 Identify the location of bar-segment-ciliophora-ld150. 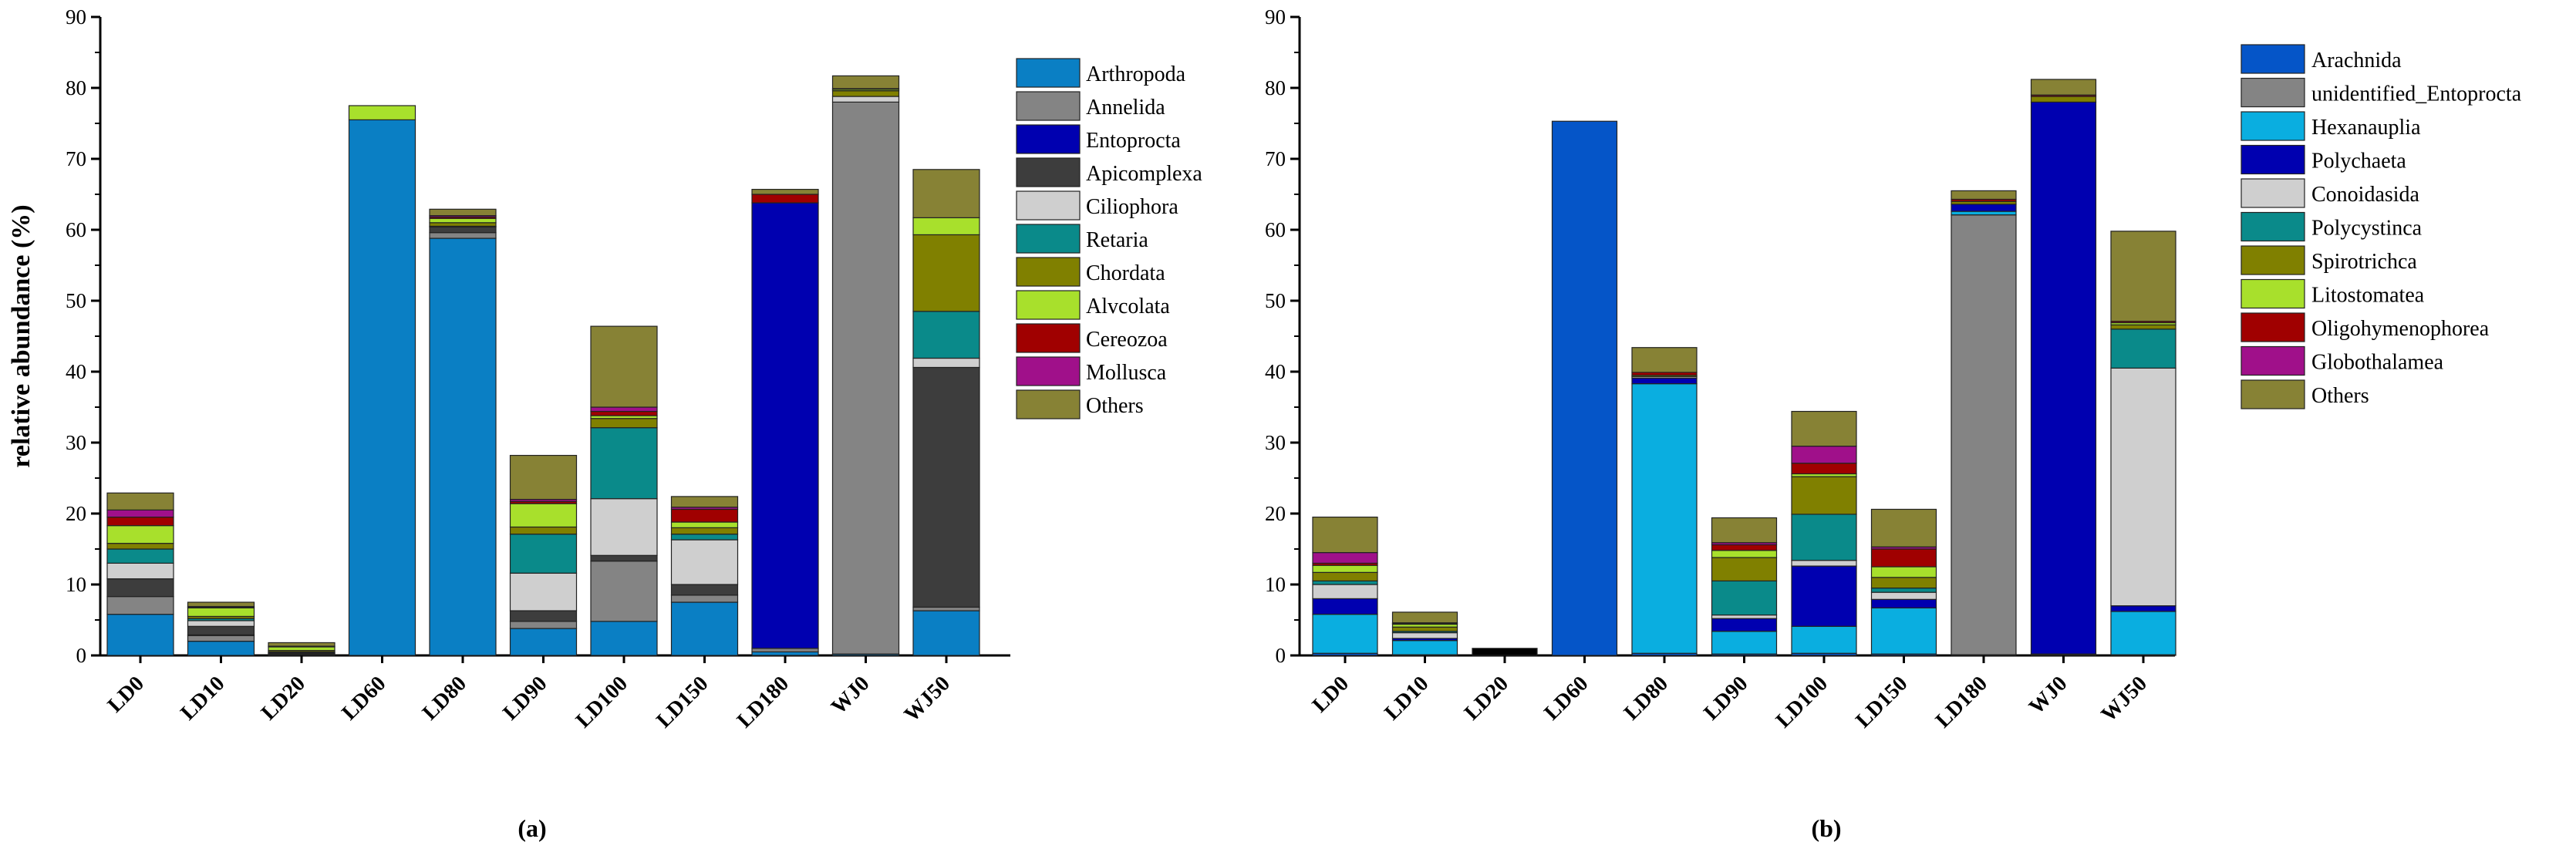
(704, 562).